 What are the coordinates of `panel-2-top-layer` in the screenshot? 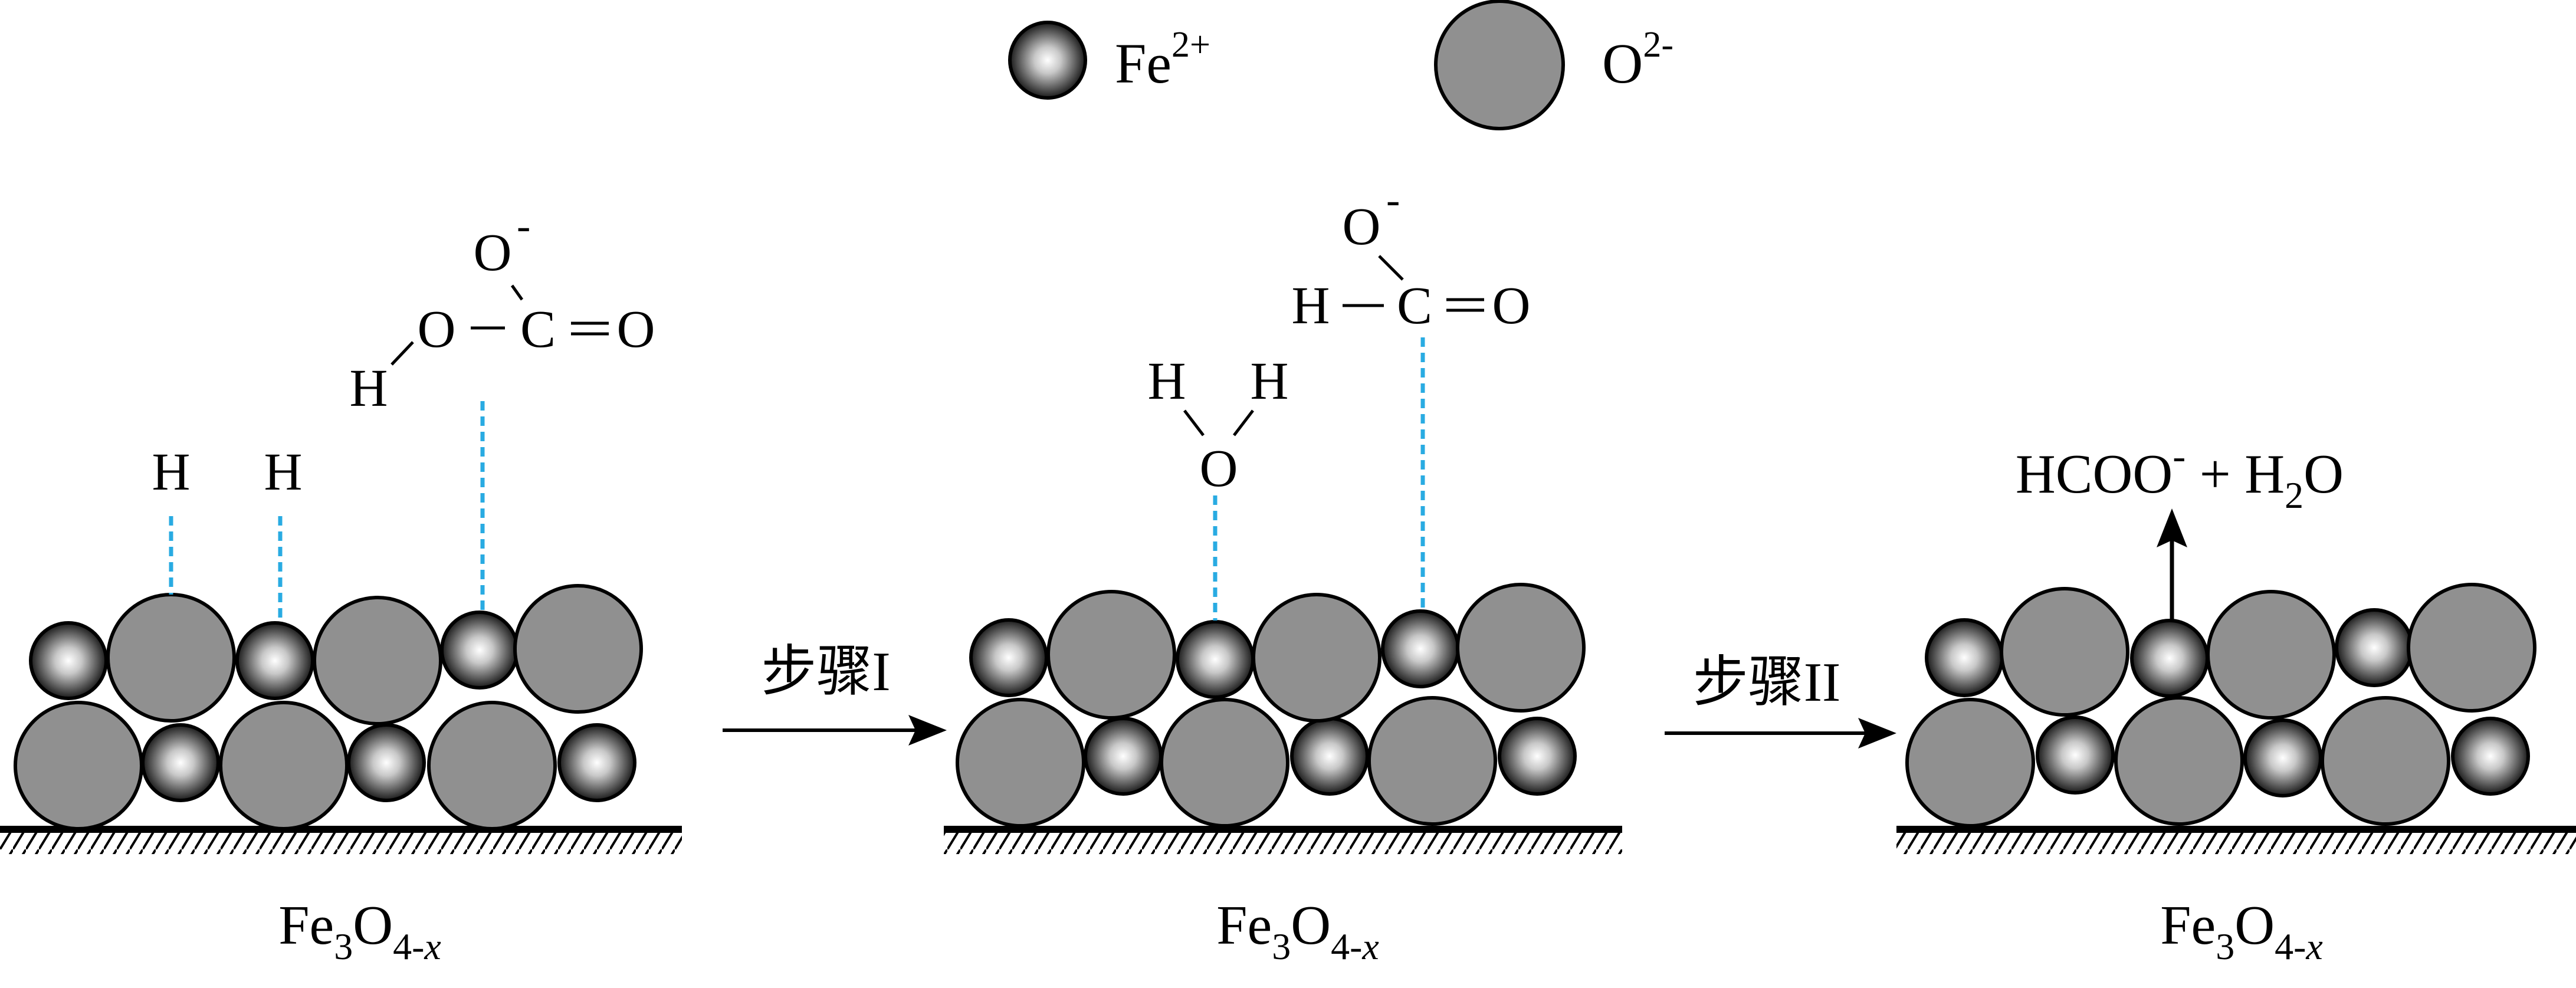 It's located at (1277, 653).